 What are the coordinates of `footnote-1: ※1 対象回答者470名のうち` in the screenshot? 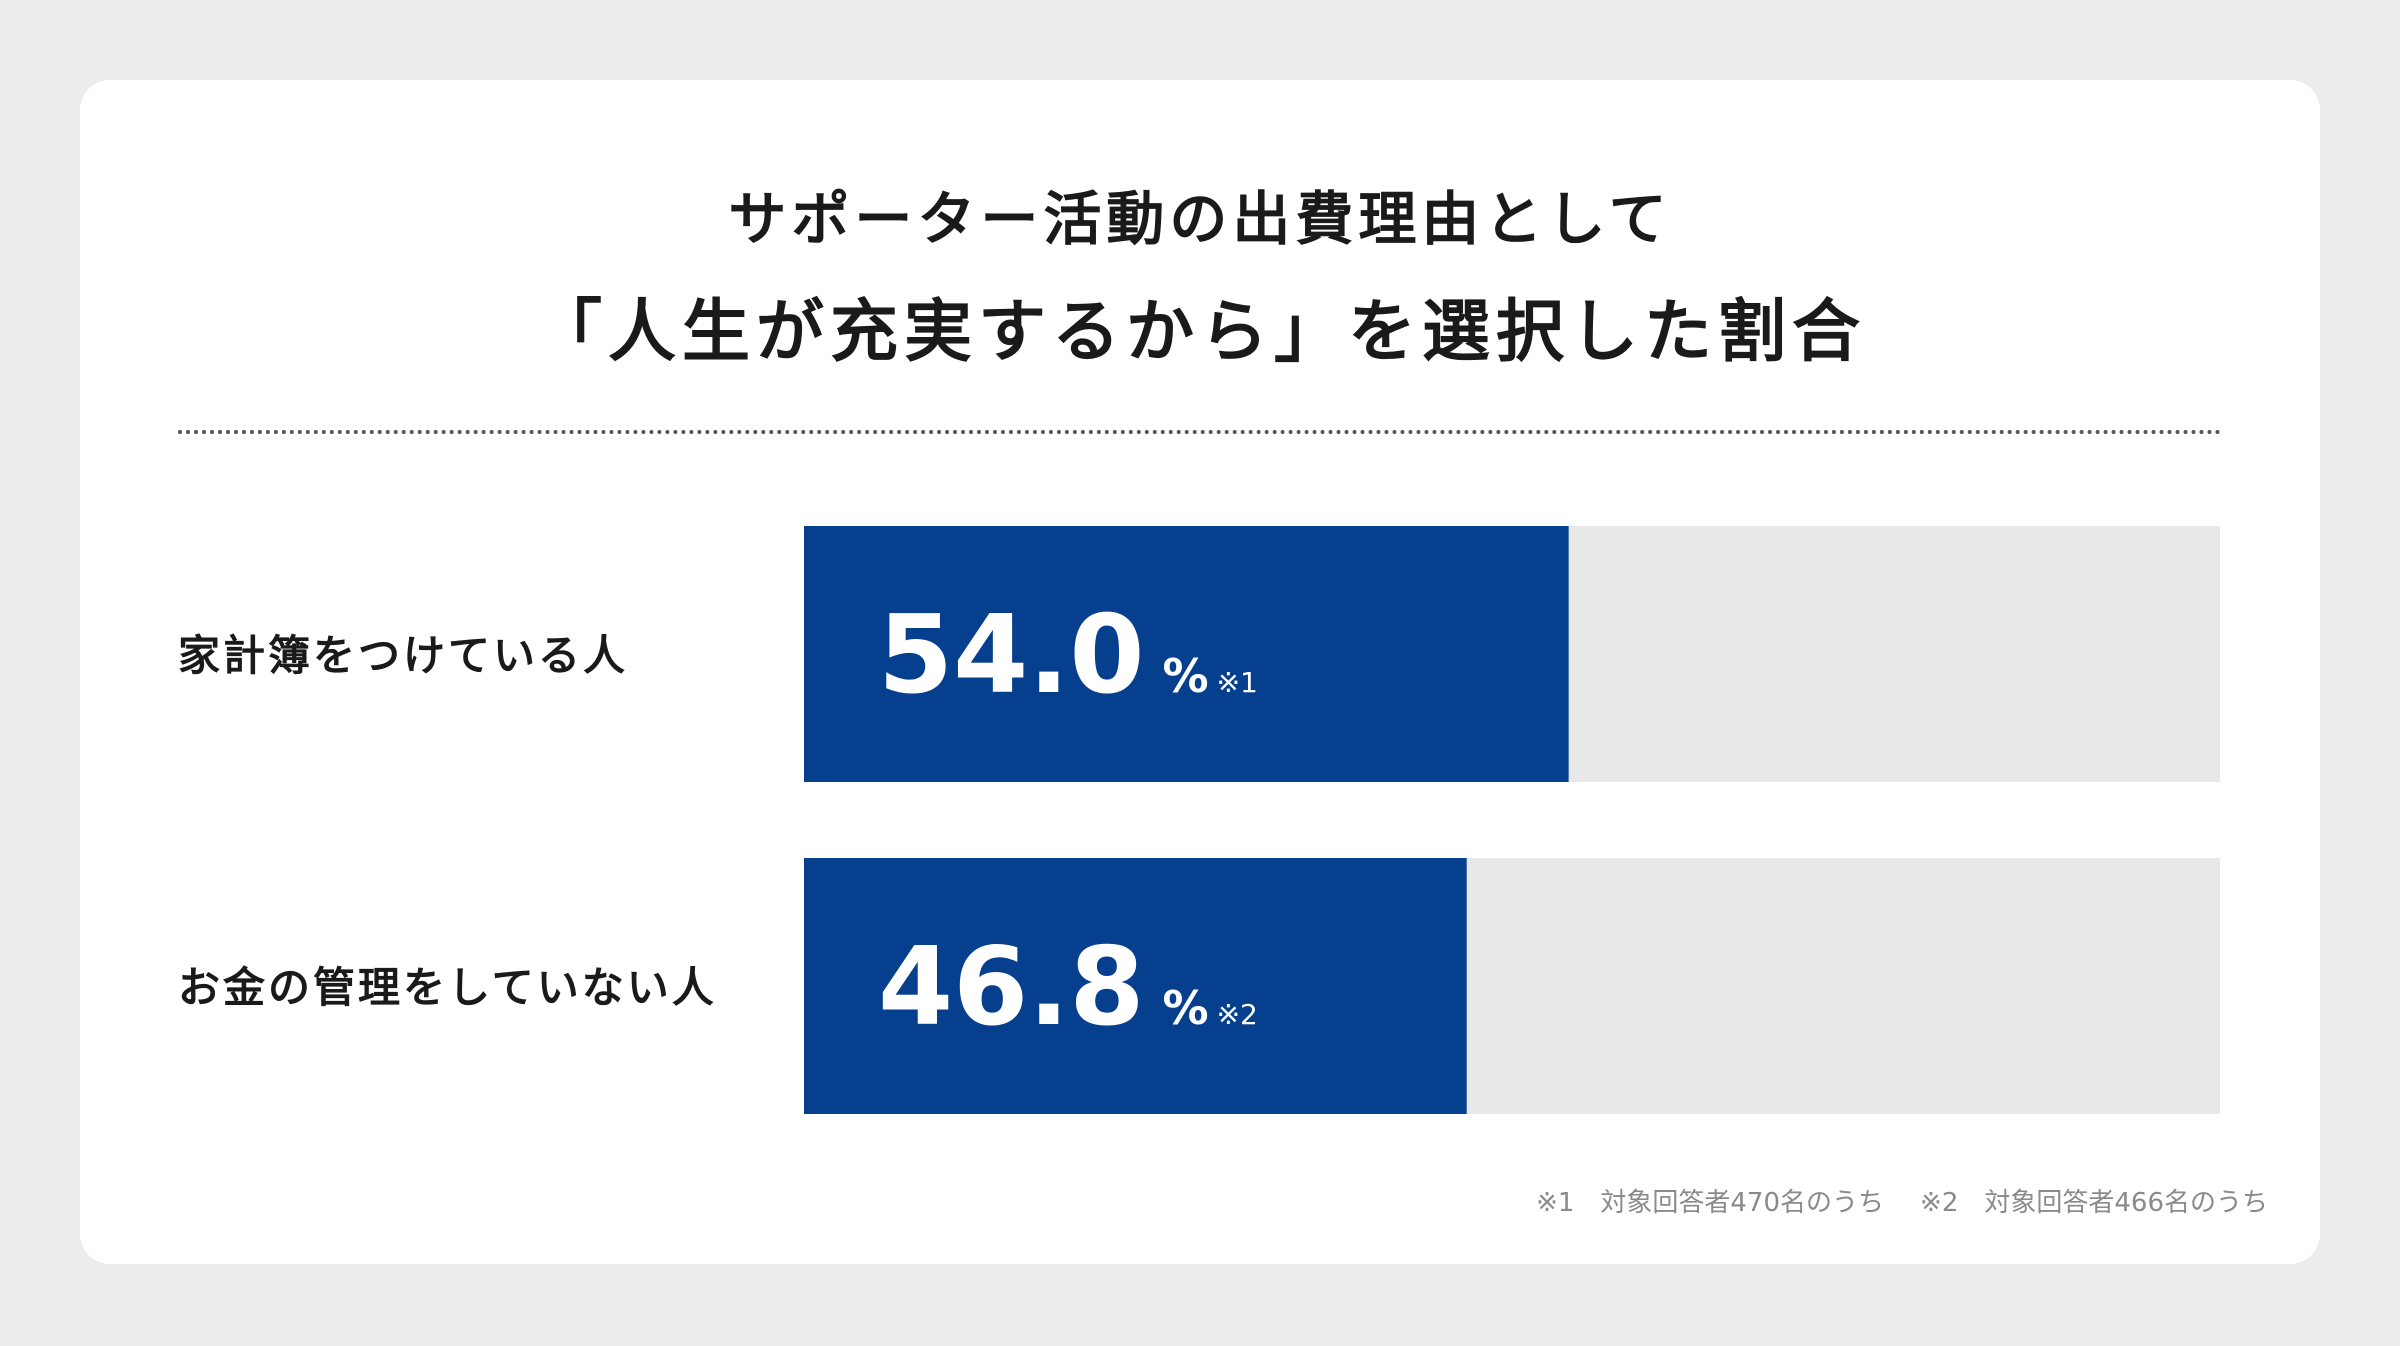 It's located at (1710, 1203).